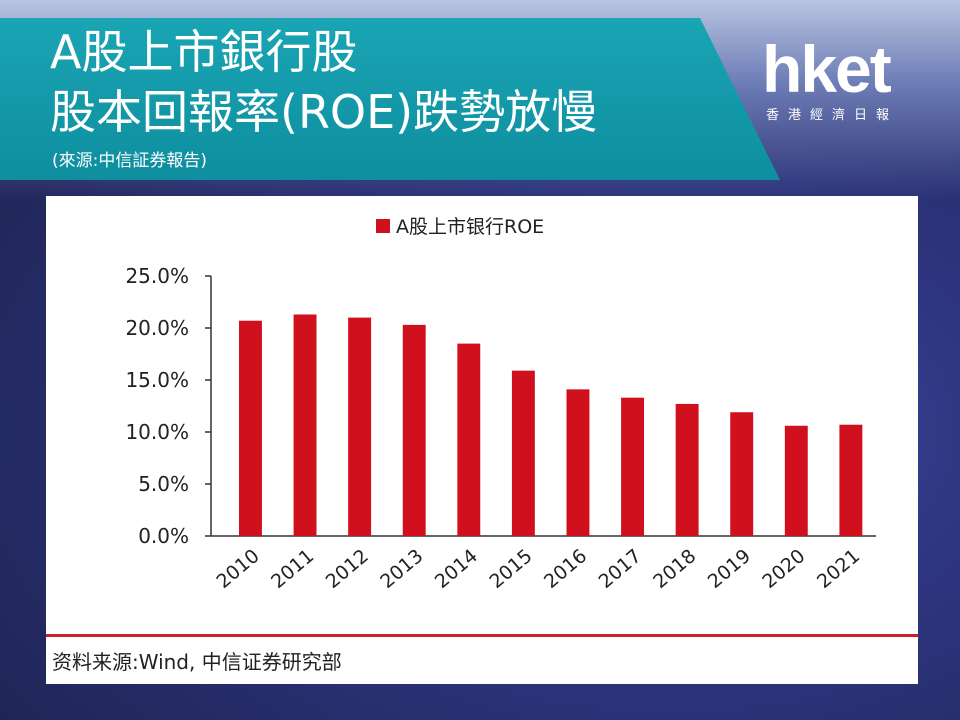 Image resolution: width=960 pixels, height=720 pixels. I want to click on y-tick-label: 20.0%, so click(157, 328).